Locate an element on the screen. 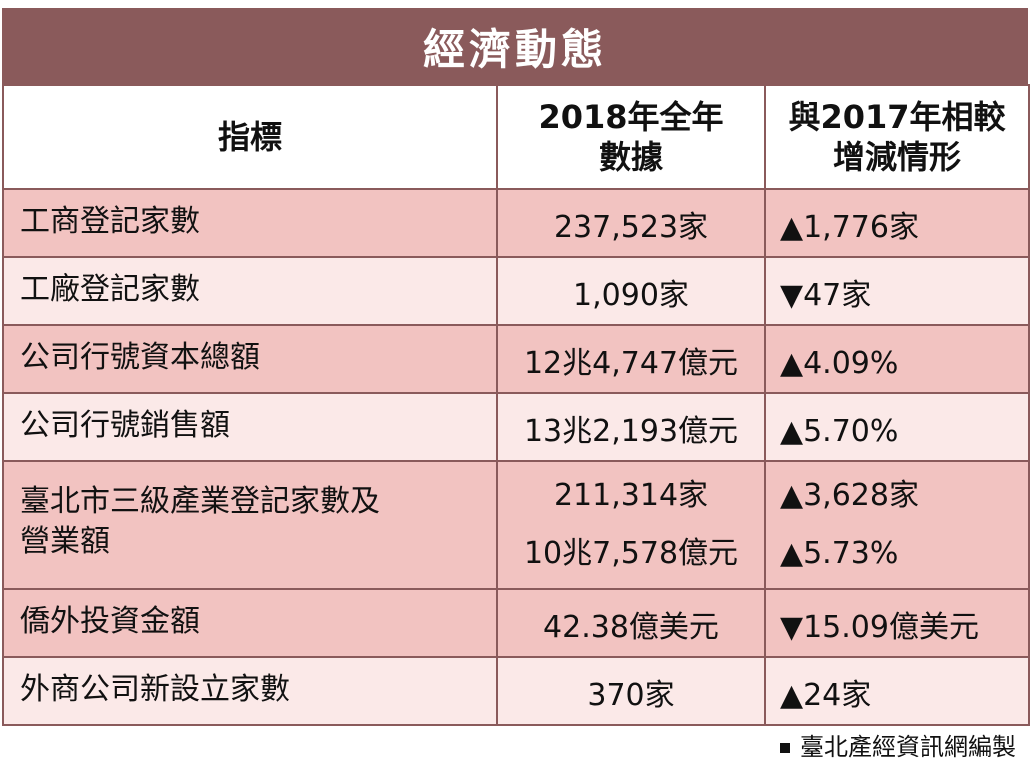 The width and height of the screenshot is (1032, 774). table-row: 僑外投資金額 42.38億美元 ▼15.09億美元 is located at coordinates (516, 623).